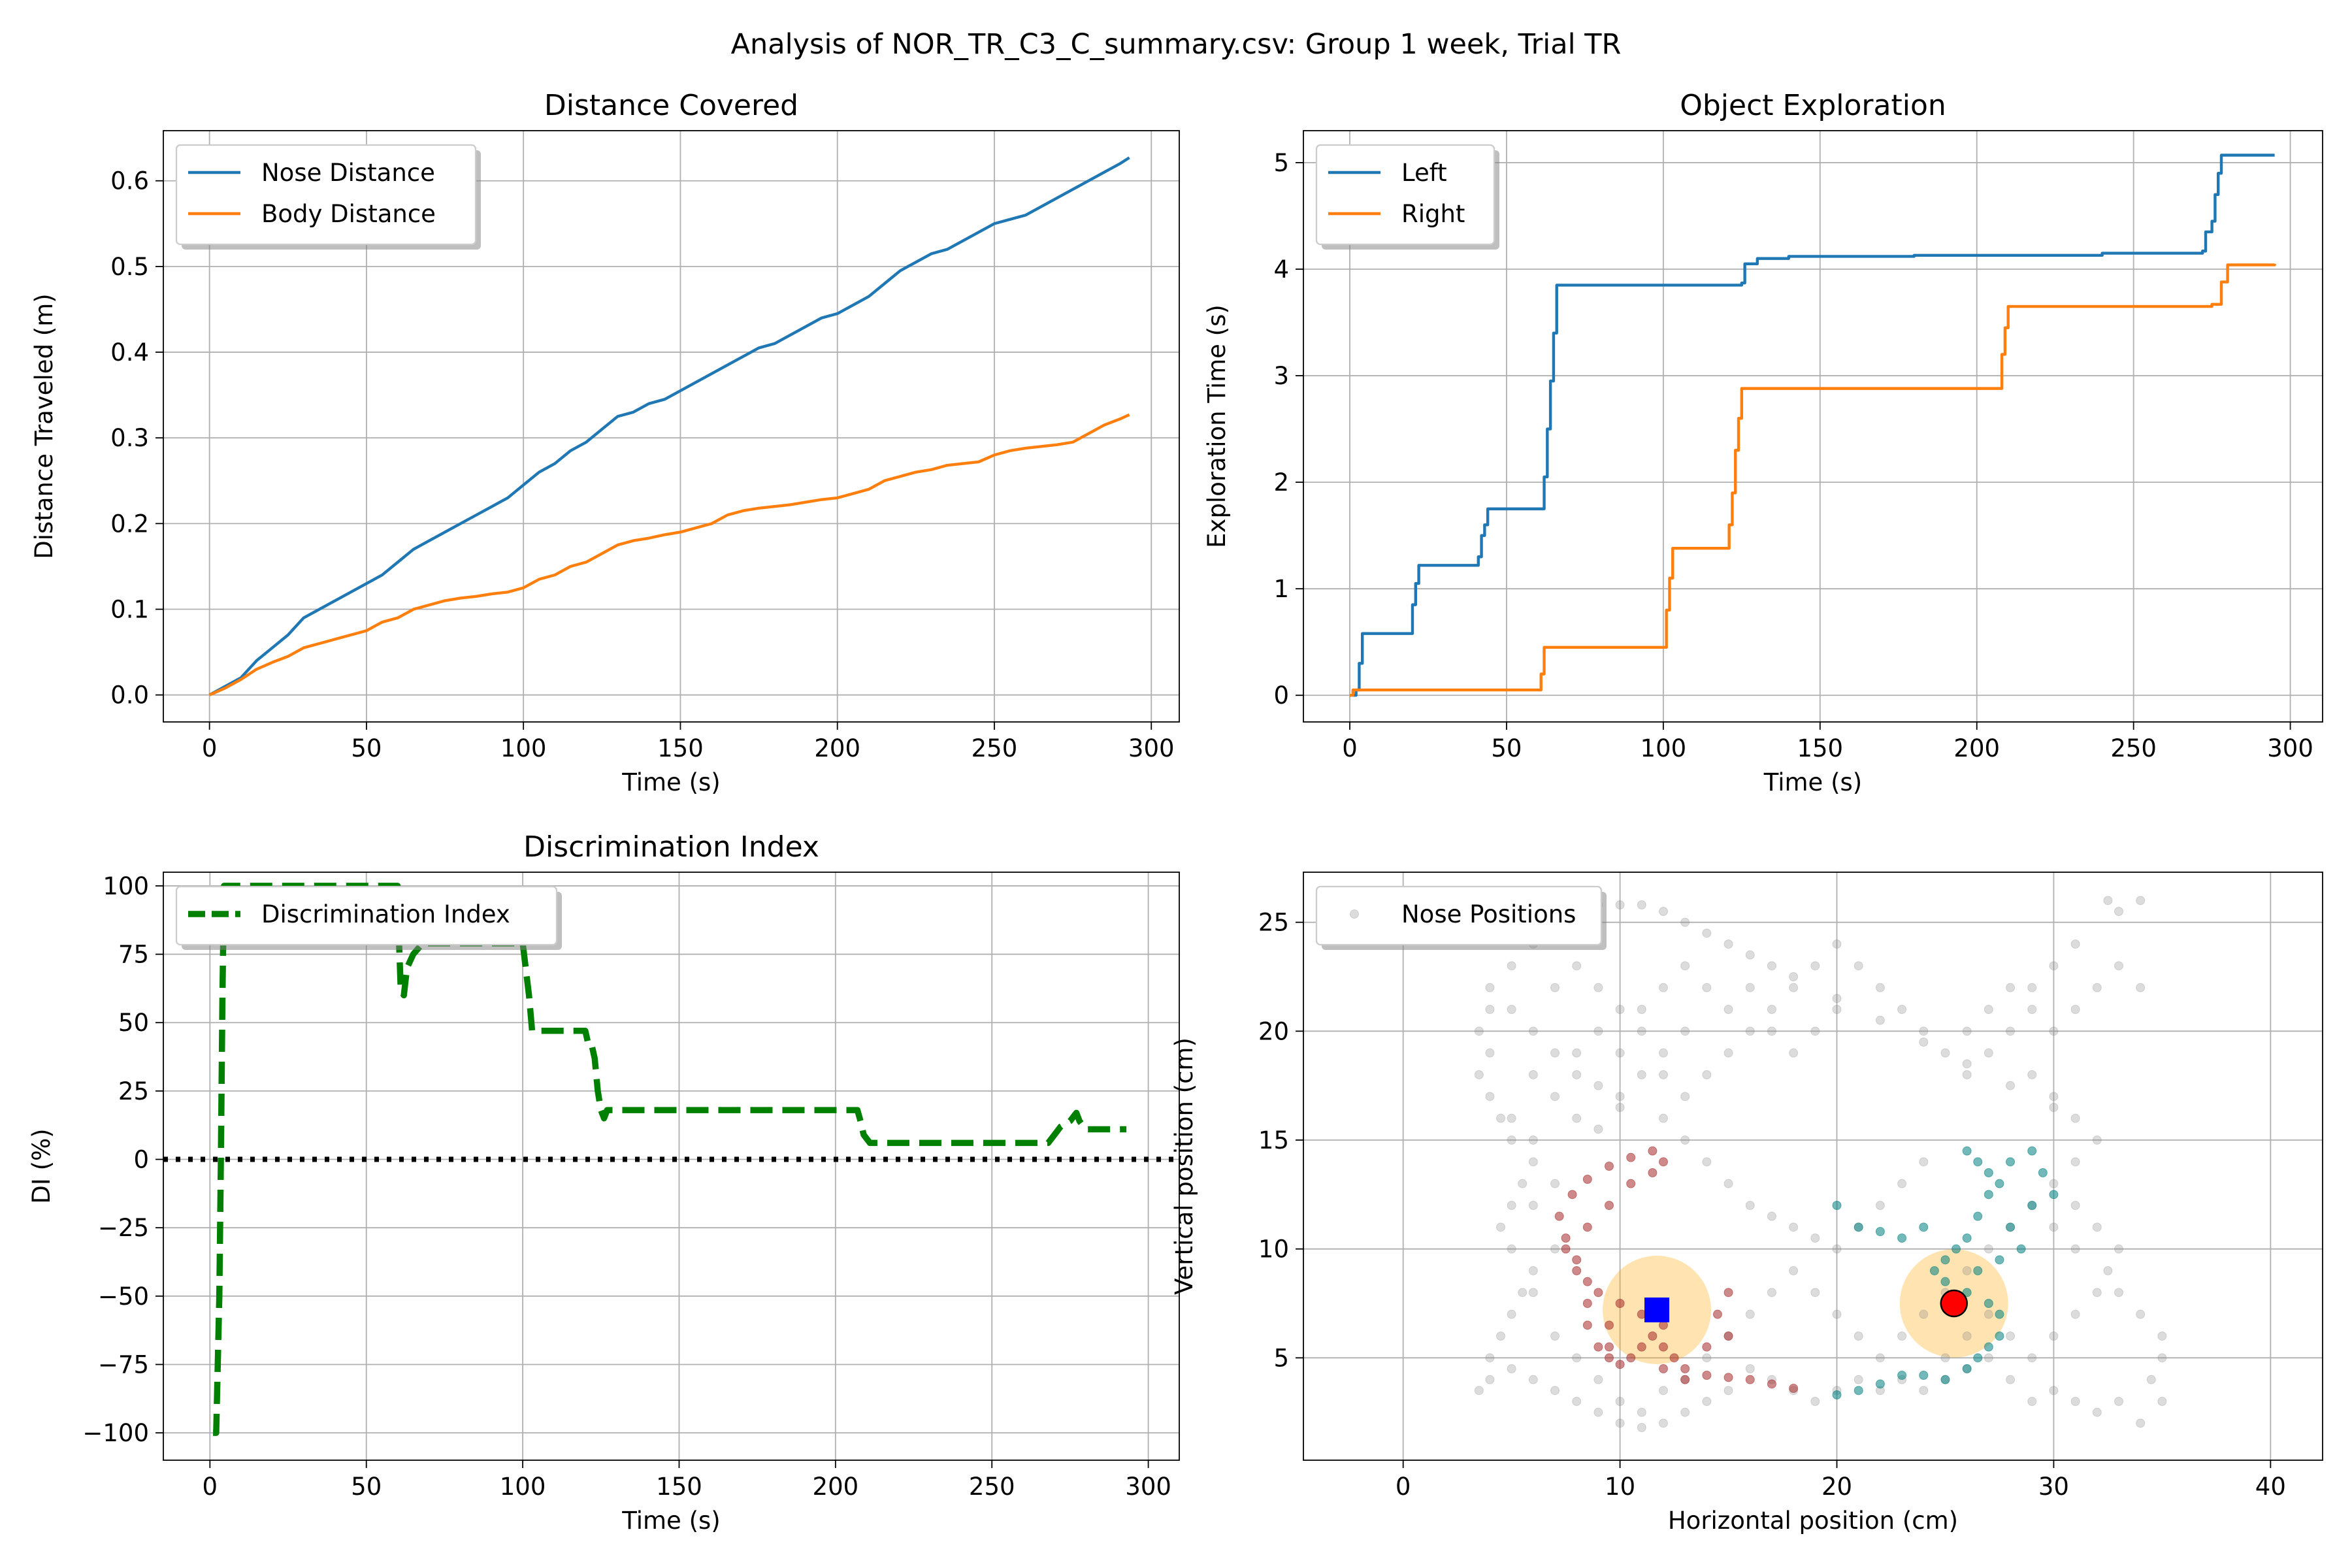  What do you see at coordinates (328, 197) in the screenshot?
I see `legend: Nose Distance Body Distance` at bounding box center [328, 197].